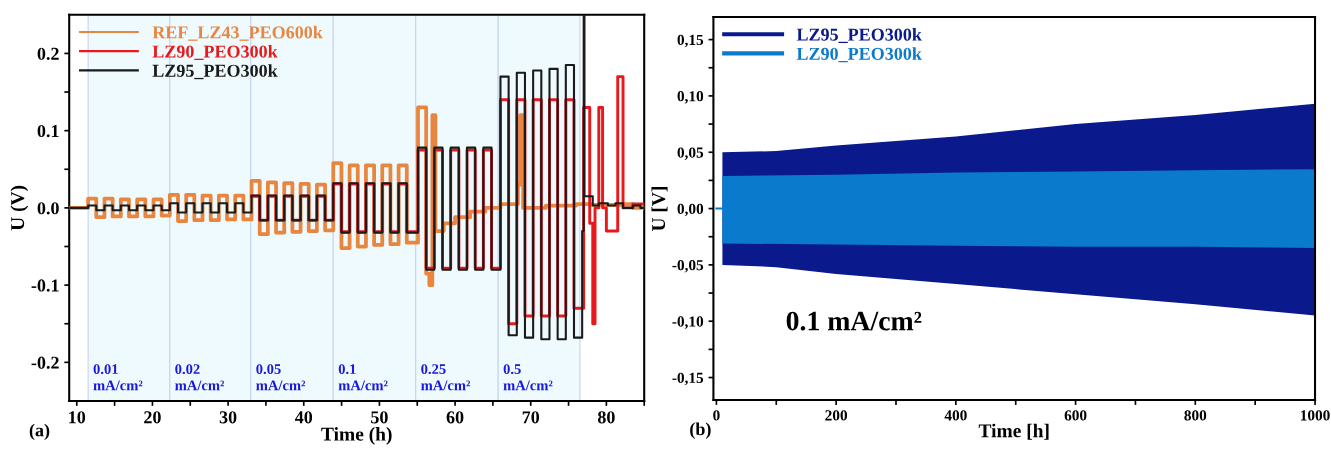  I want to click on band-label: 0.1 mA/cm², so click(363, 377).